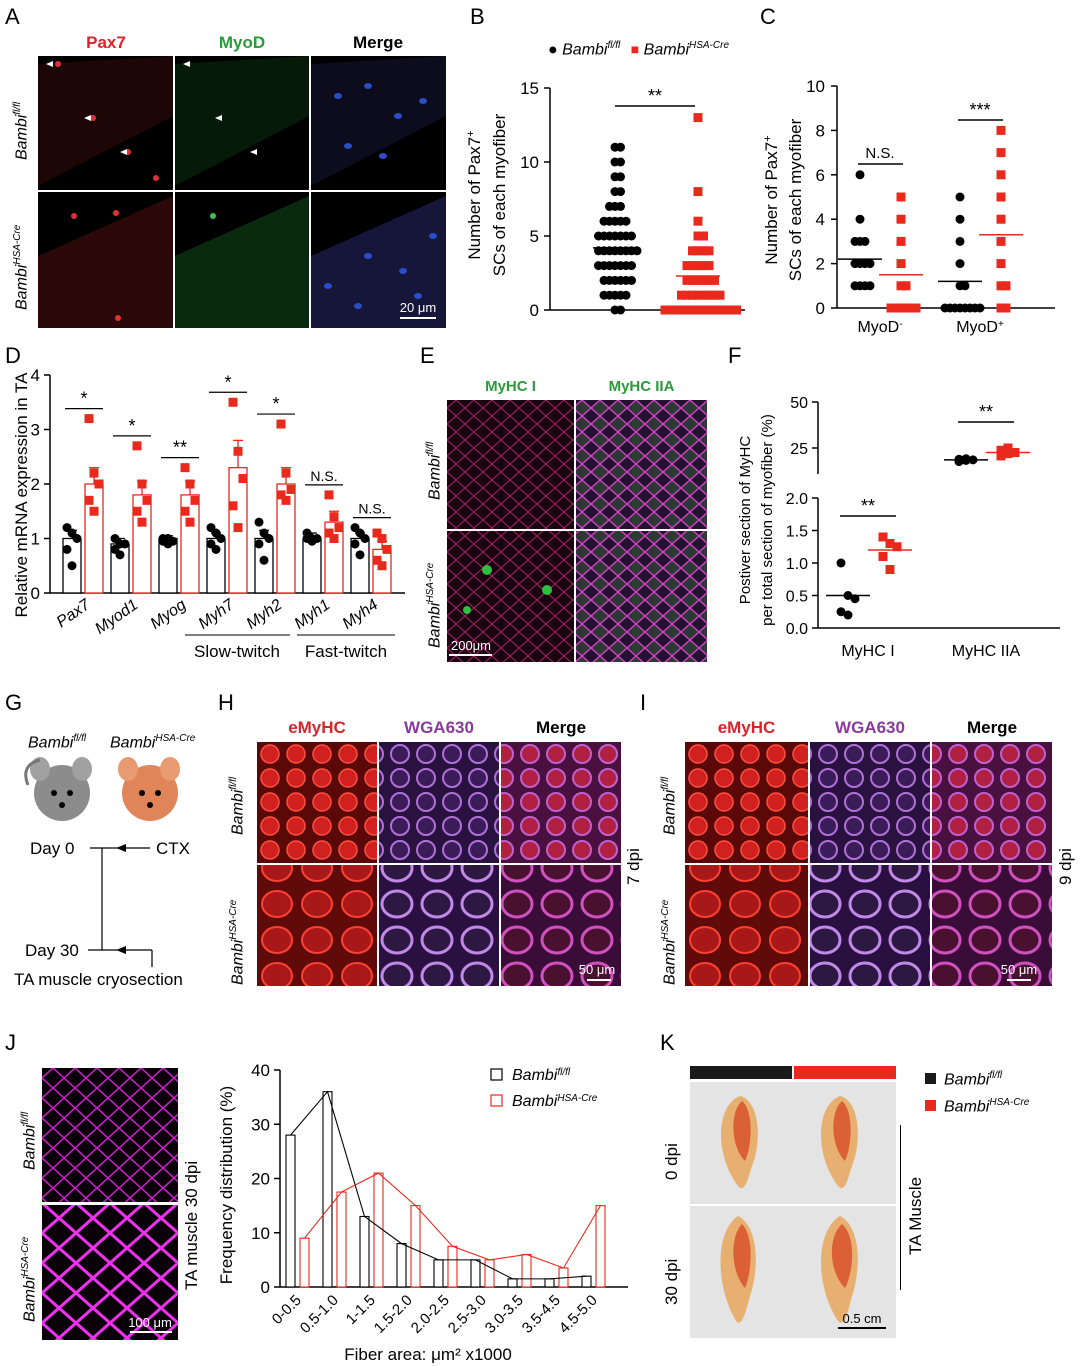 The height and width of the screenshot is (1366, 1080). Describe the element at coordinates (418, 307) in the screenshot. I see `a-scale-bar-label: 20 μm` at that location.